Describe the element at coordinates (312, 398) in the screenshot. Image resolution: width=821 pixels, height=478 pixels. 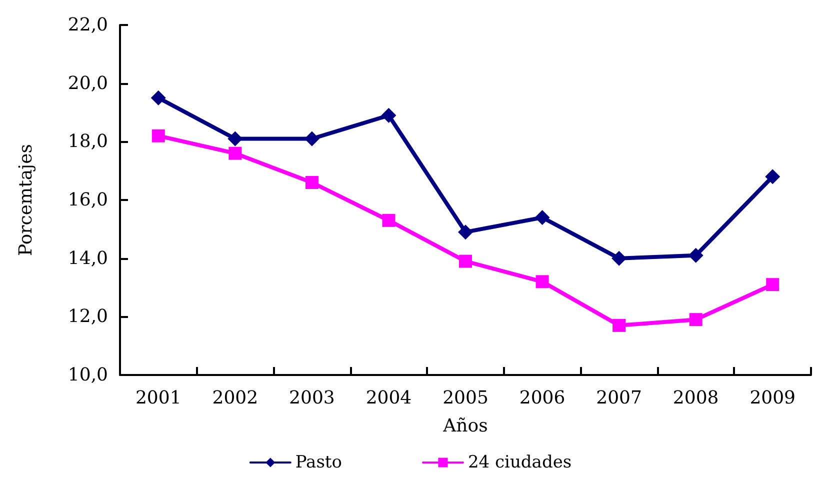
I see `x-tick-label: 2003` at that location.